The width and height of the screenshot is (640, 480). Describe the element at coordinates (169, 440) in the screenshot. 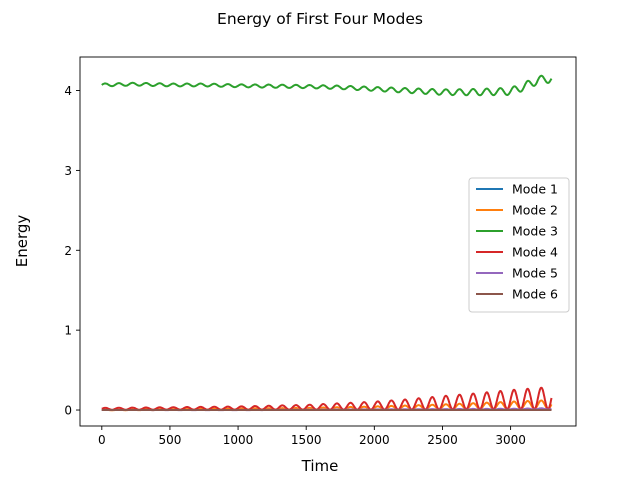

I see `x-tick-label: 500` at that location.